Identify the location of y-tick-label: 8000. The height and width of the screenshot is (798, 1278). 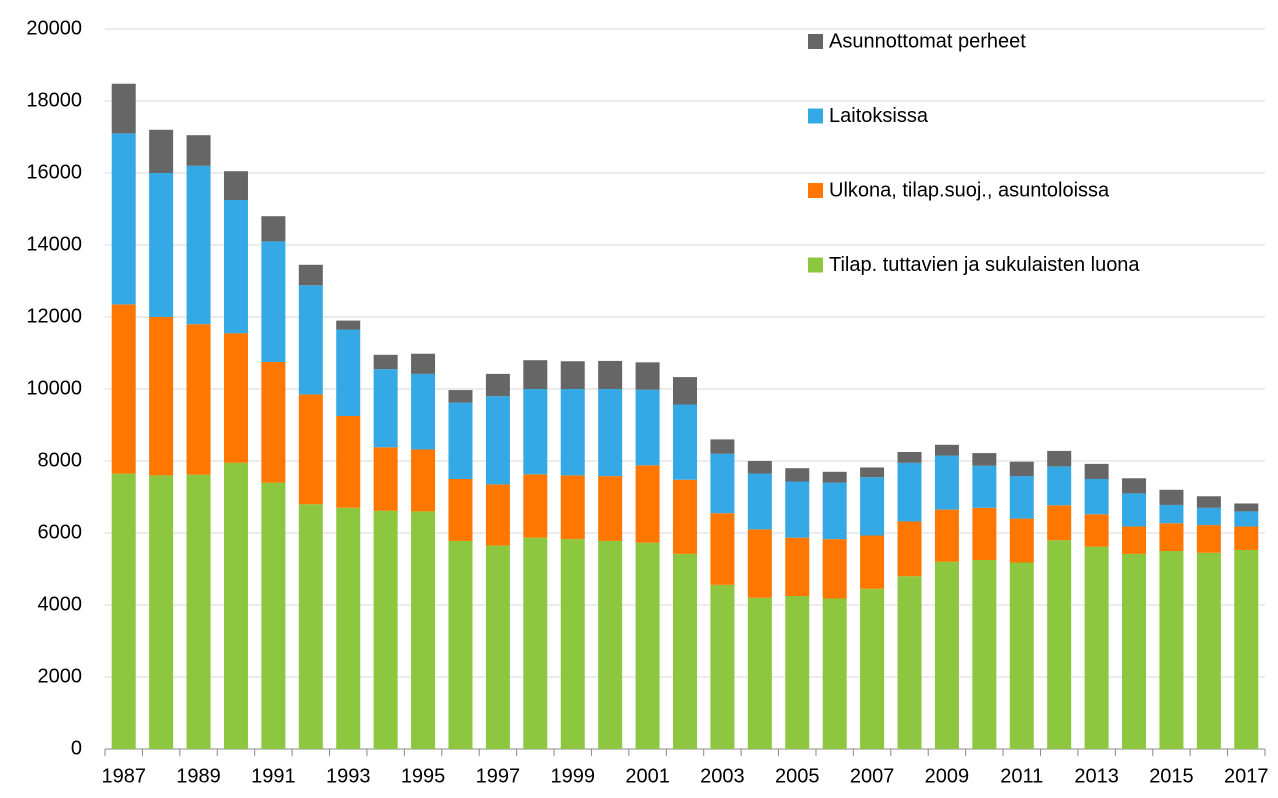
(60, 460).